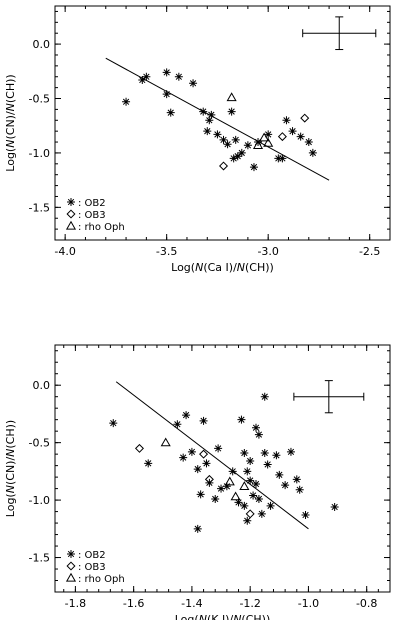 The height and width of the screenshot is (620, 400). I want to click on x-tick-label: -1.4, so click(191, 603).